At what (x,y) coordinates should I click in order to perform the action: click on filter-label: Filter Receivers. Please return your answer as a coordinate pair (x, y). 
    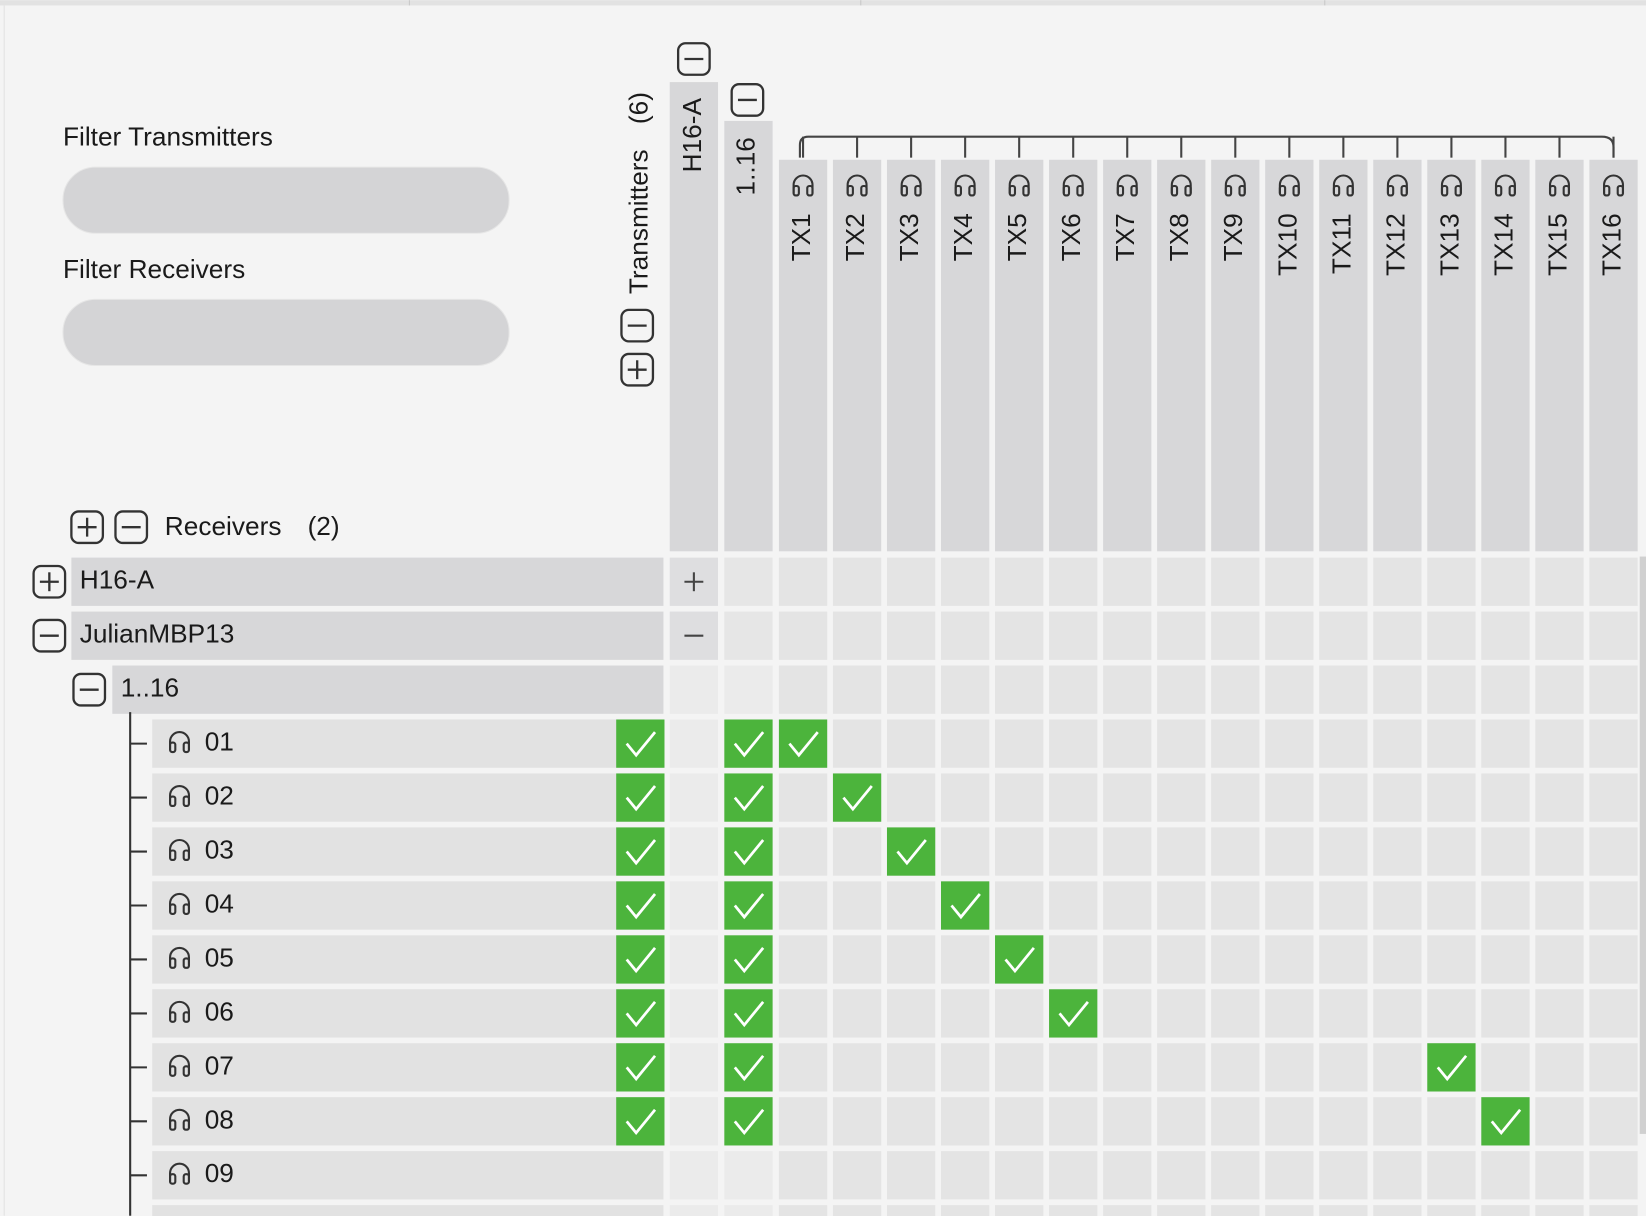
    Looking at the image, I should click on (154, 269).